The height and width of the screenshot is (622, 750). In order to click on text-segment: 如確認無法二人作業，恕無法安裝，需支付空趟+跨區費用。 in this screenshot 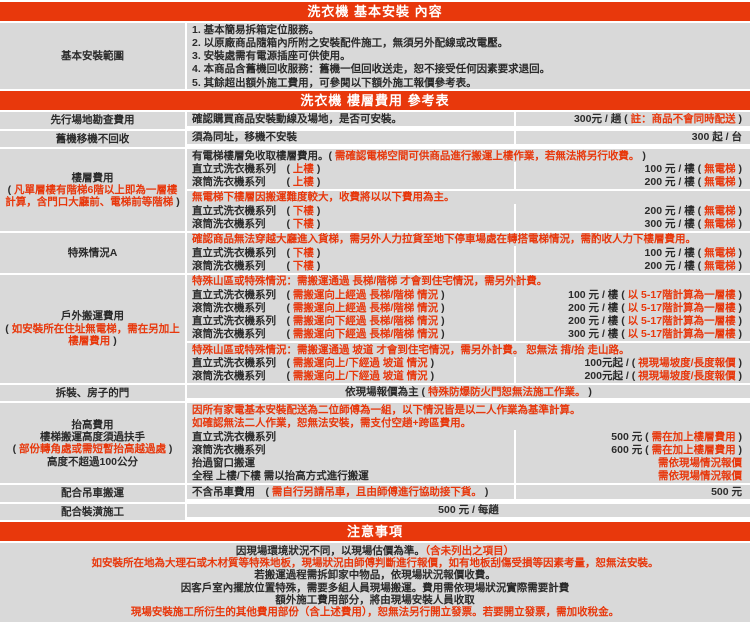, I will do `click(332, 423)`.